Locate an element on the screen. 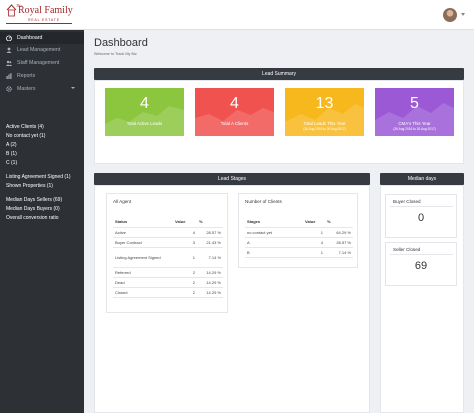 Image resolution: width=474 pixels, height=413 pixels. table-row: Referred 2 14.29 % is located at coordinates (168, 272).